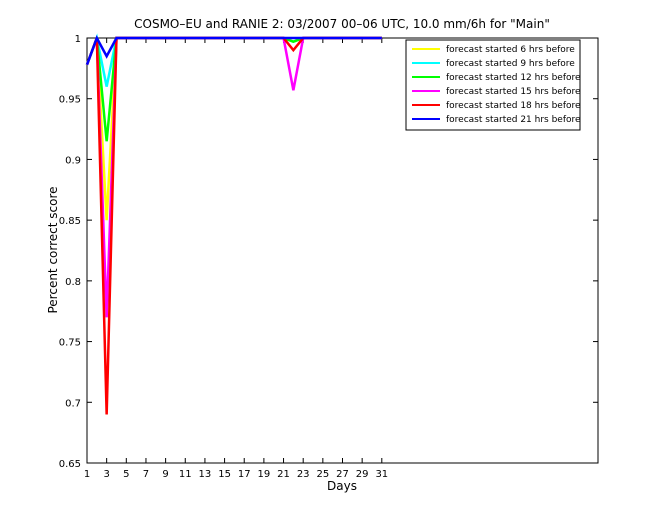  I want to click on y-tick-label: 0.8, so click(73, 282).